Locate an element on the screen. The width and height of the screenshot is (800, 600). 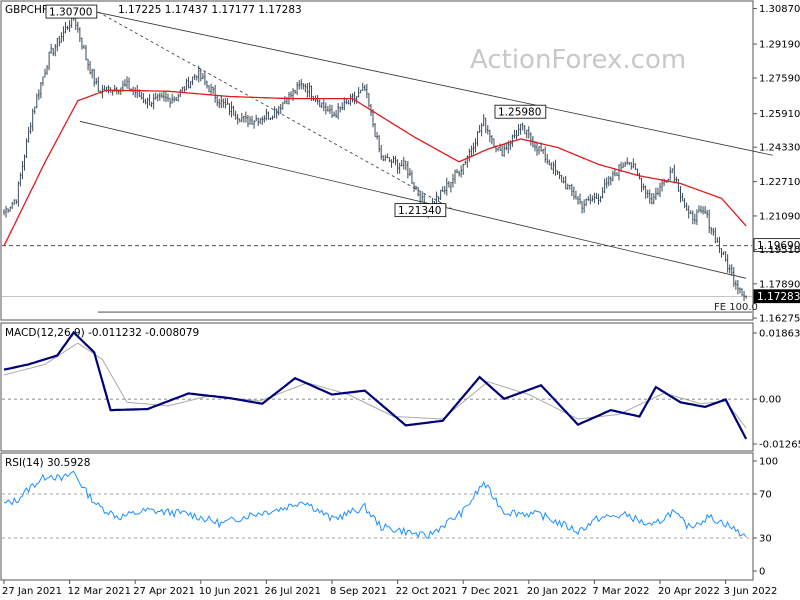
price-tick-label: 1.21090 is located at coordinates (779, 216).